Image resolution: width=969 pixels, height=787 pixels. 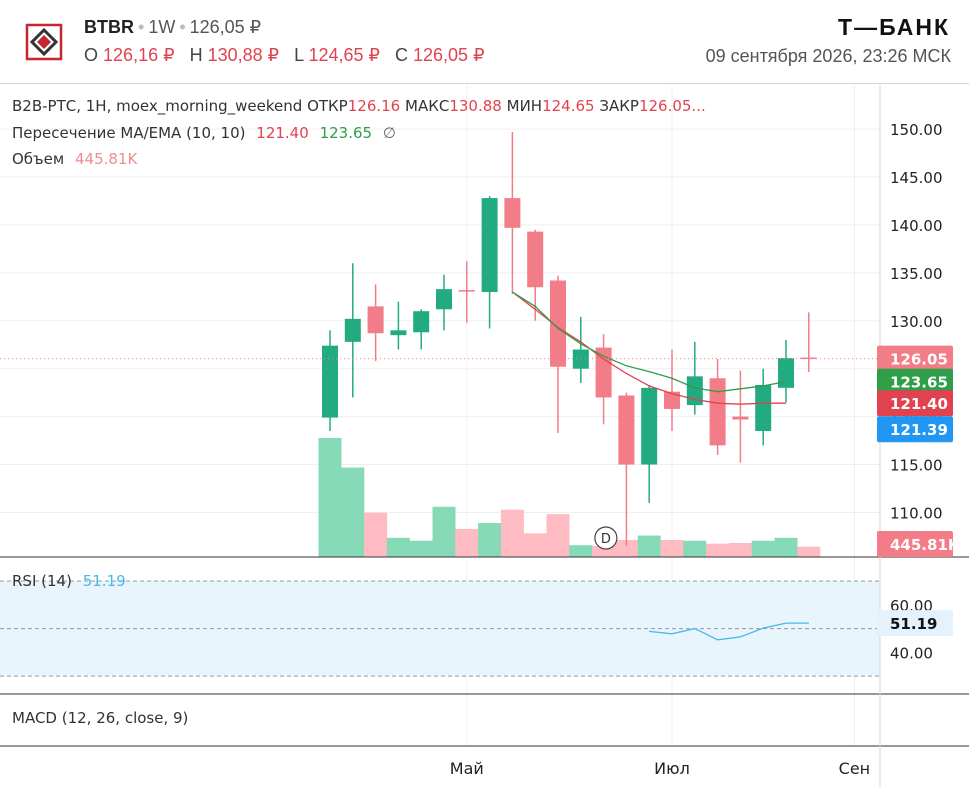 I want to click on ohlc-low-value: 124,65 ₽, so click(x=344, y=55).